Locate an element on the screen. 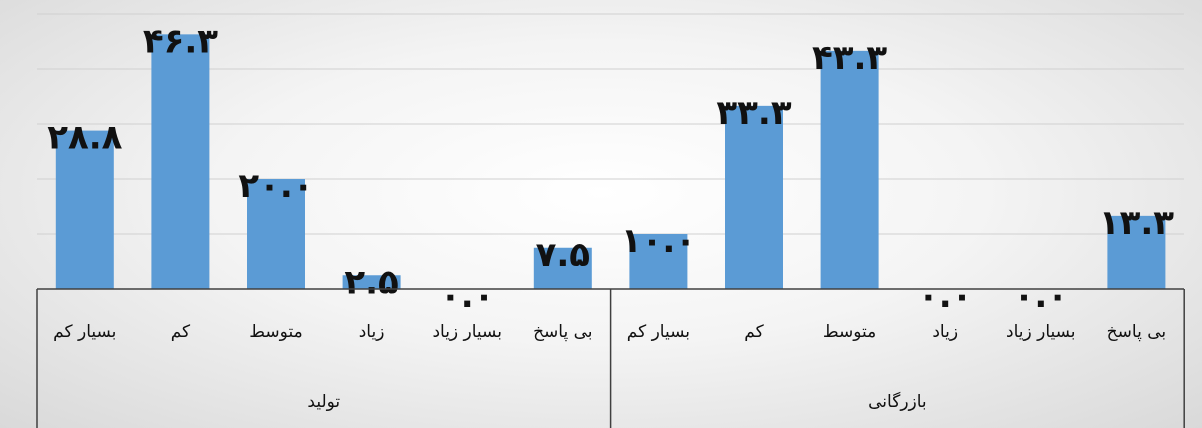  data-label: ۷.۵ is located at coordinates (563, 255).